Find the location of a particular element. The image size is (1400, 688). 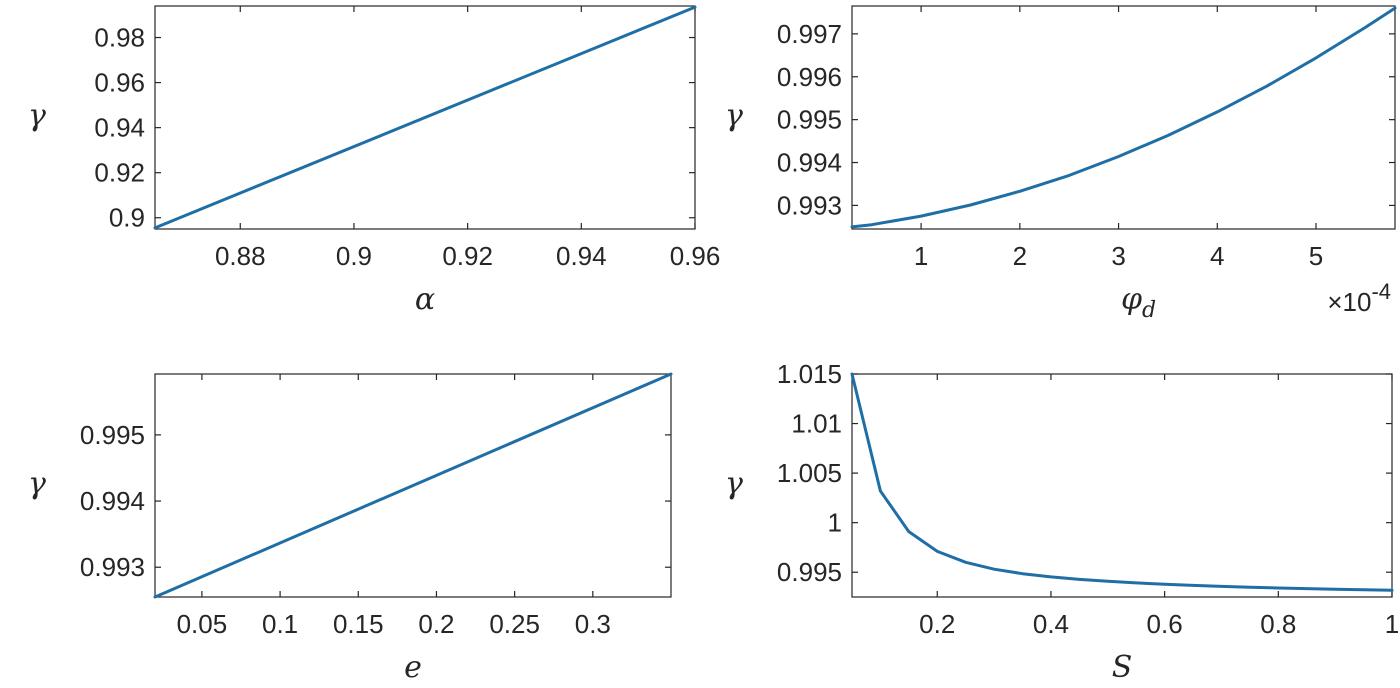

x-tick-label: 0.9 is located at coordinates (354, 256).